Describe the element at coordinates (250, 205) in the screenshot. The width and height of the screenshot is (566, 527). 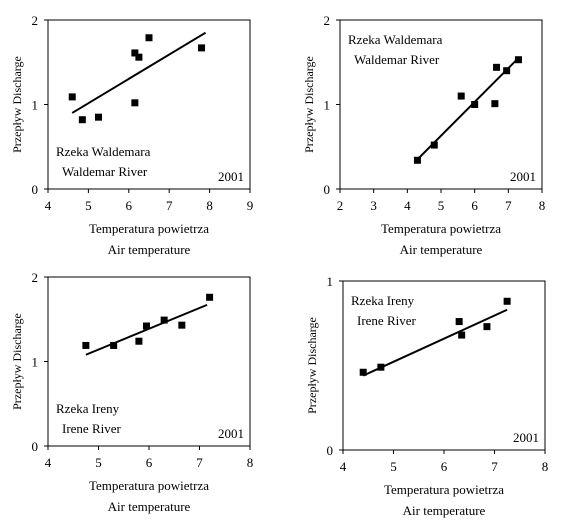
I see `x-tick-label: 9` at that location.